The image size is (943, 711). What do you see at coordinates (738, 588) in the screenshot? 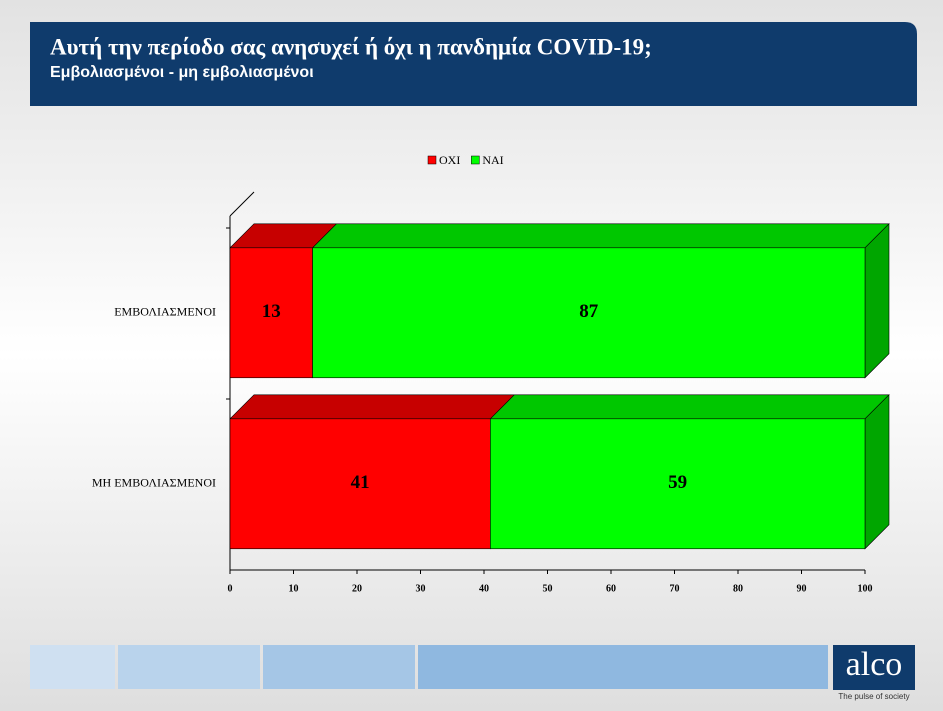
I see `x-tick-label: 80` at bounding box center [738, 588].